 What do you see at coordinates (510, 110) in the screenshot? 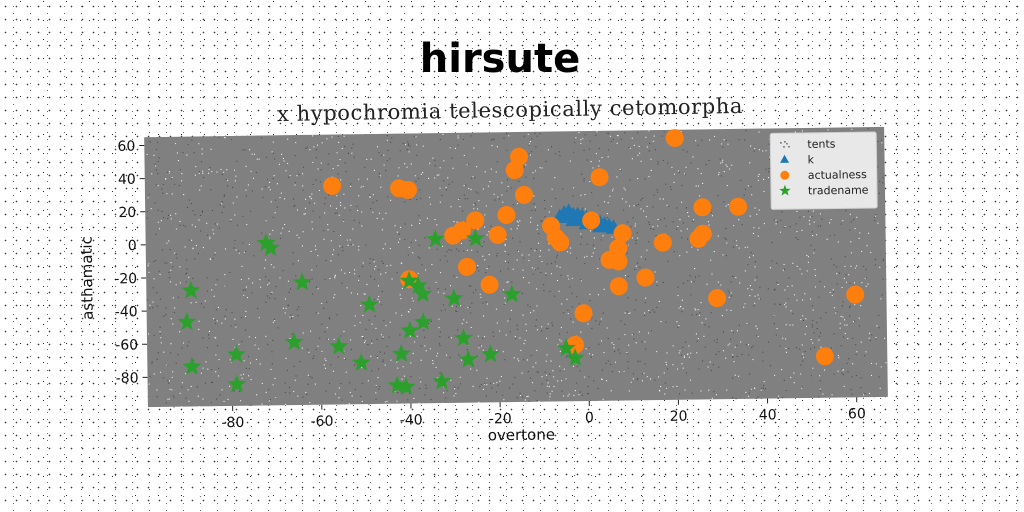
I see `chart-subtitle: x hypochromia telescopically cetomorpha` at bounding box center [510, 110].